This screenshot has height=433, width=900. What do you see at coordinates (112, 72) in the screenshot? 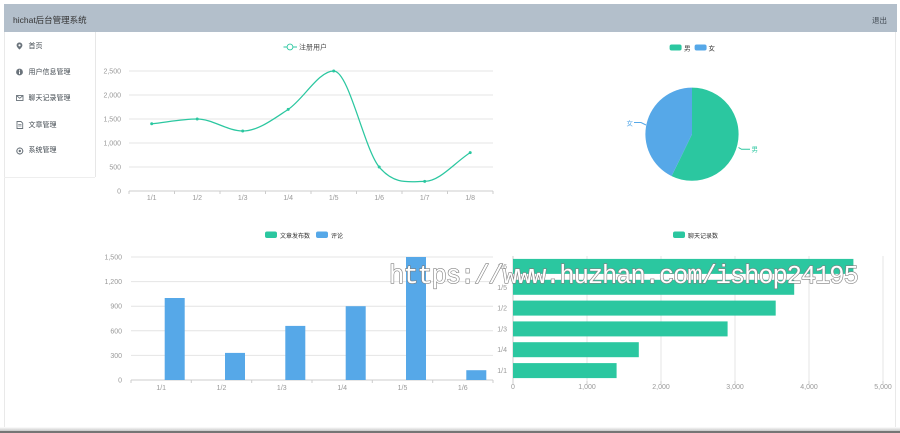
I see `svg-text: 2,500` at bounding box center [112, 72].